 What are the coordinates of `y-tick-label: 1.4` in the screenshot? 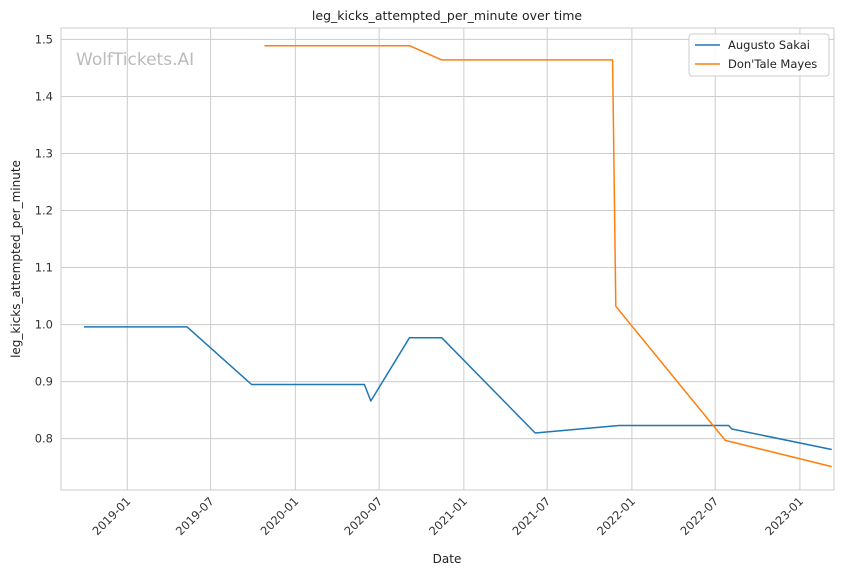 It's located at (44, 96).